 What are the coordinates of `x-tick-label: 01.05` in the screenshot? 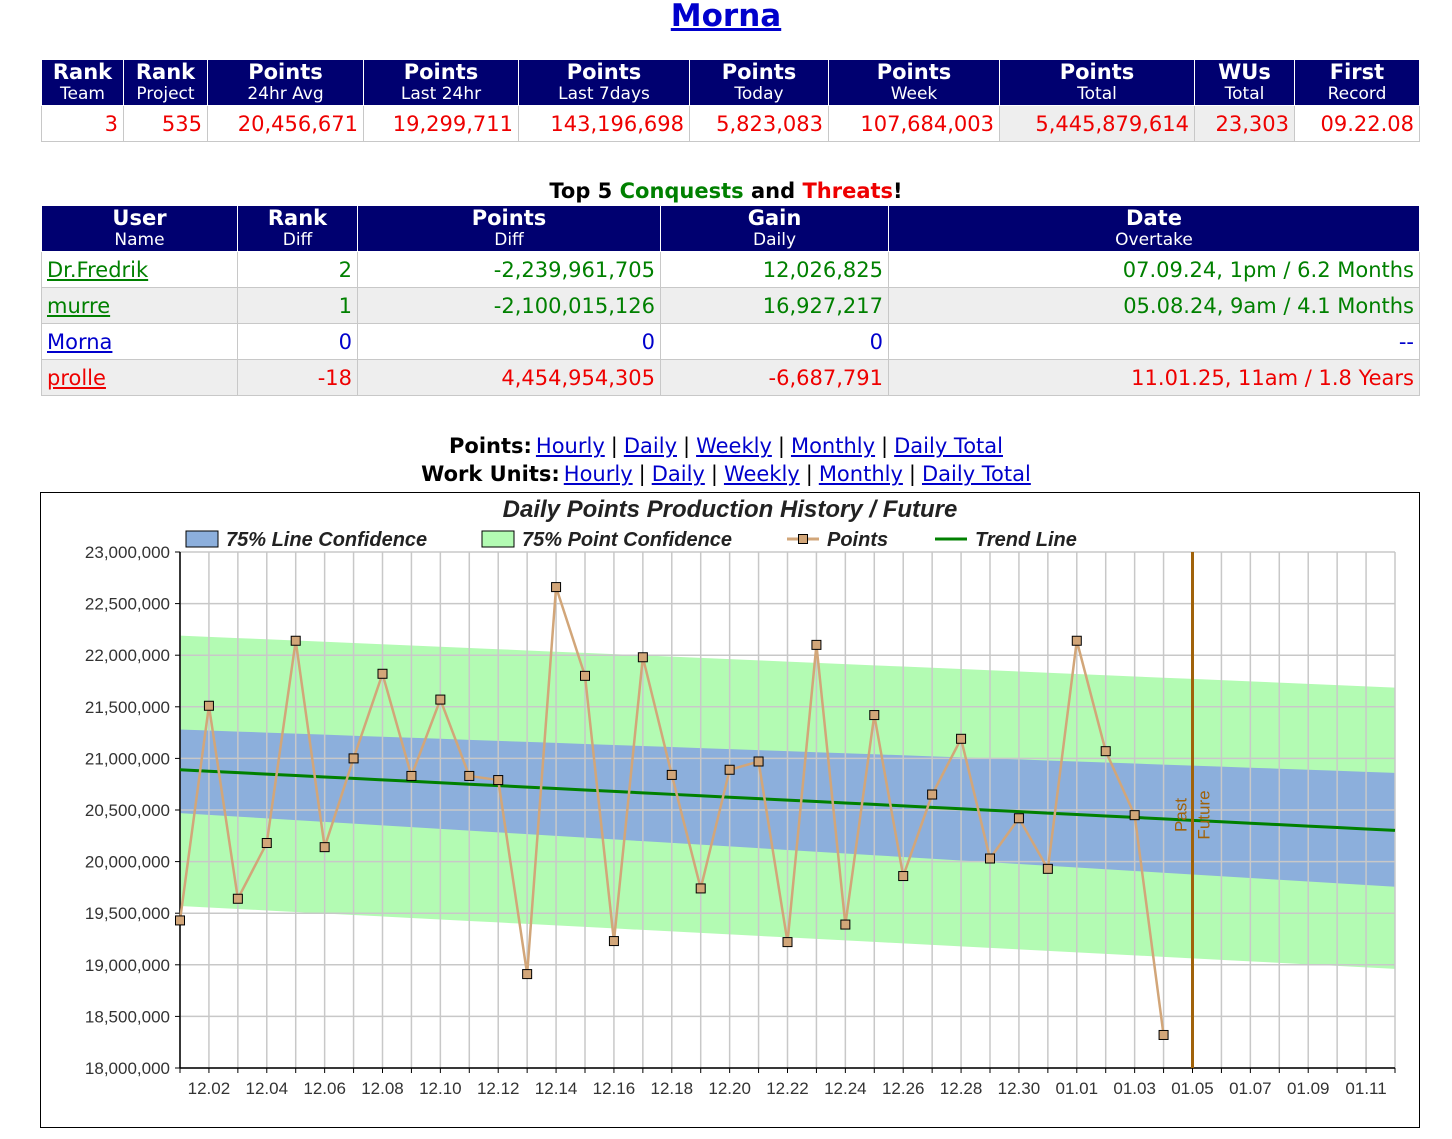 It's located at (1192, 1088).